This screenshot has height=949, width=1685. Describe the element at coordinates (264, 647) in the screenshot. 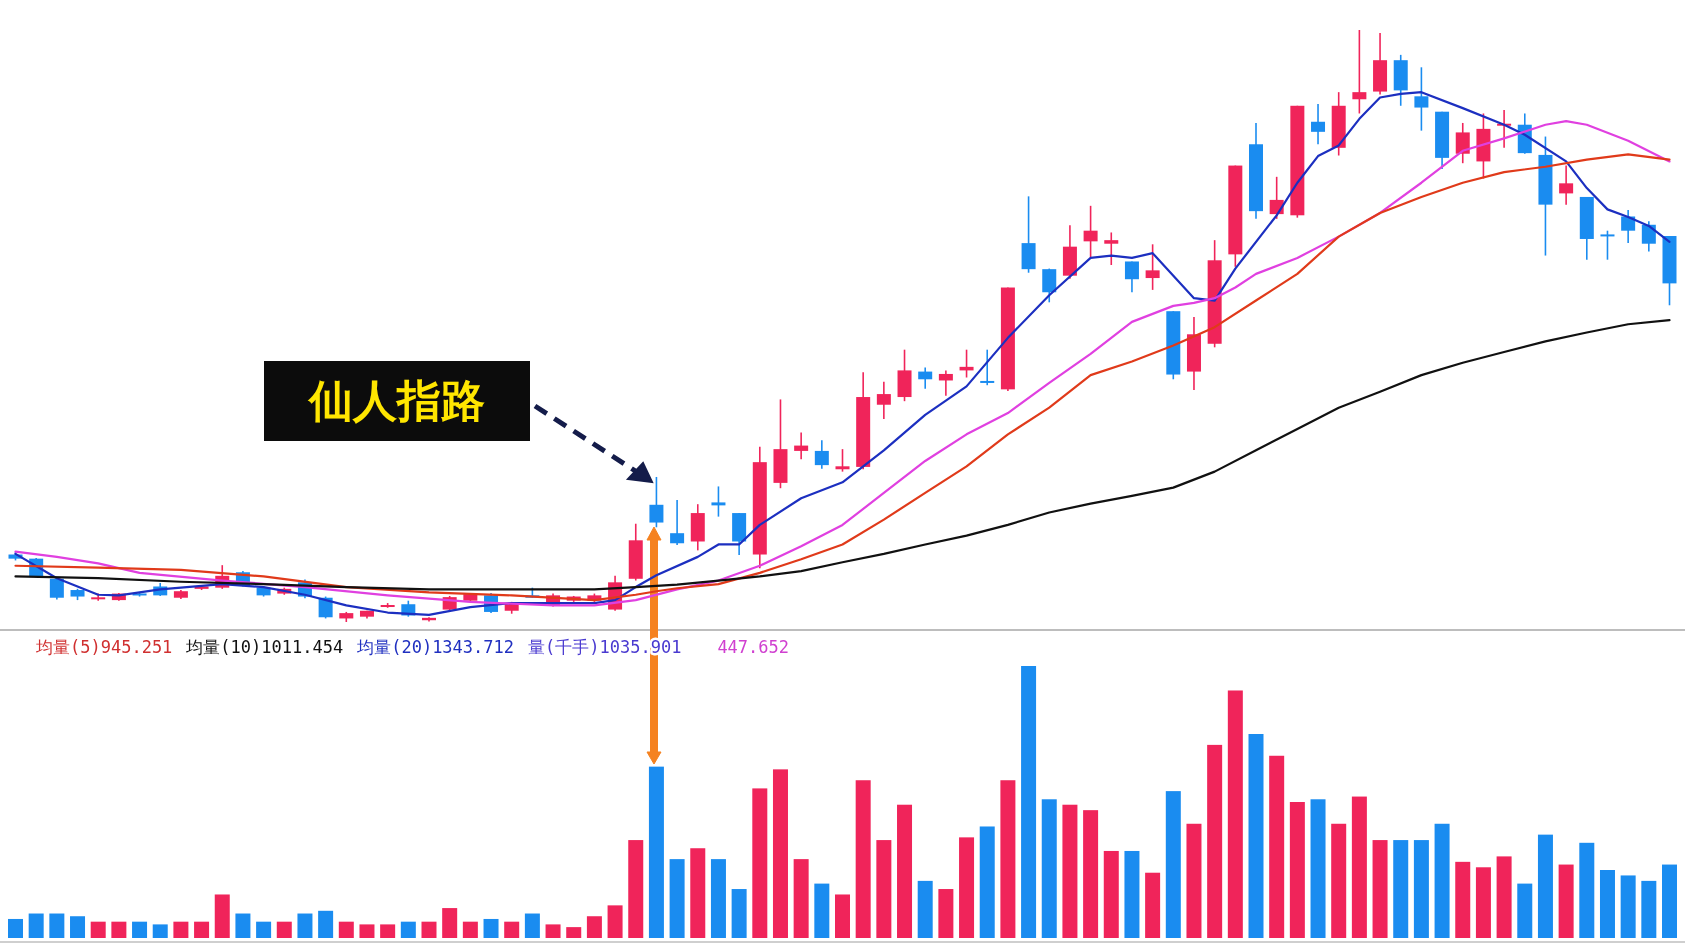

I see `text: 均量(10)1011.454` at that location.